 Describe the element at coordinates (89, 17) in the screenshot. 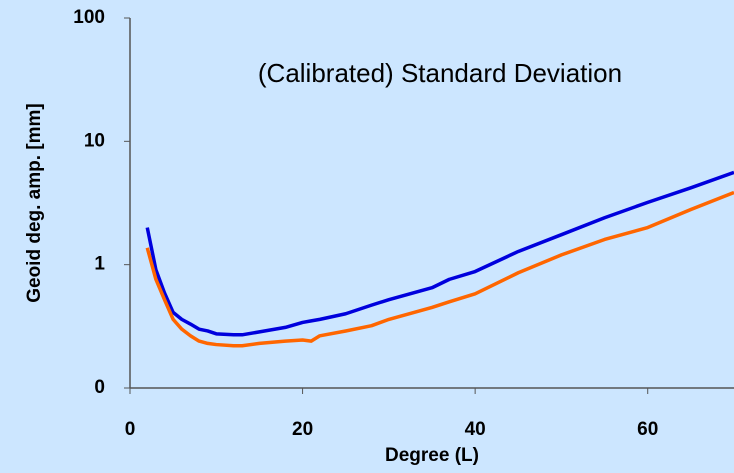

I see `y-tick-label: 100` at that location.